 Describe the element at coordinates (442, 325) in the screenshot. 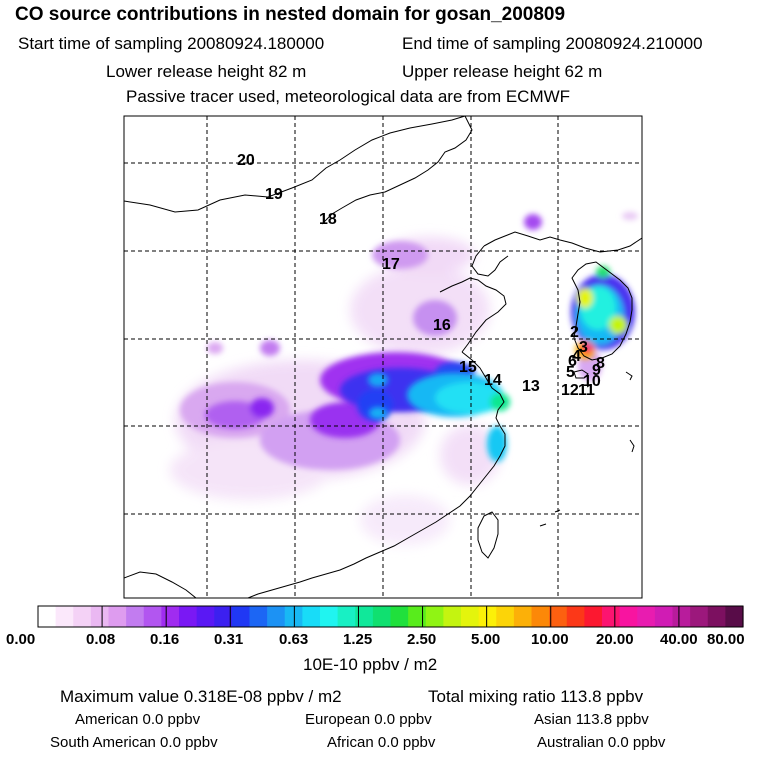

I see `trajectory-label-16: 16` at that location.